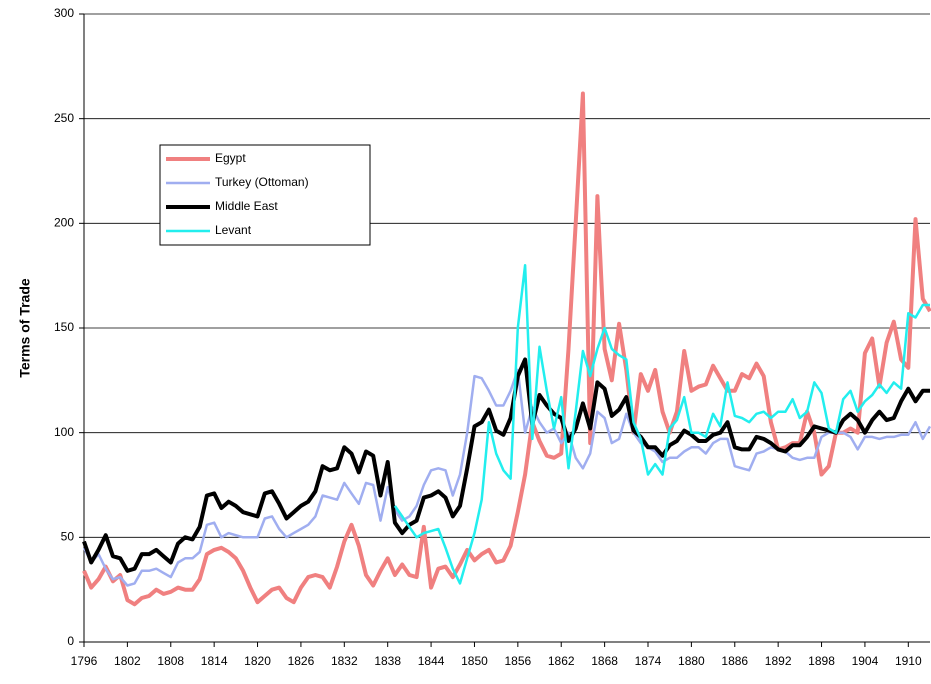 This screenshot has width=931, height=684. Describe the element at coordinates (778, 661) in the screenshot. I see `x-tick-label: 1892` at that location.